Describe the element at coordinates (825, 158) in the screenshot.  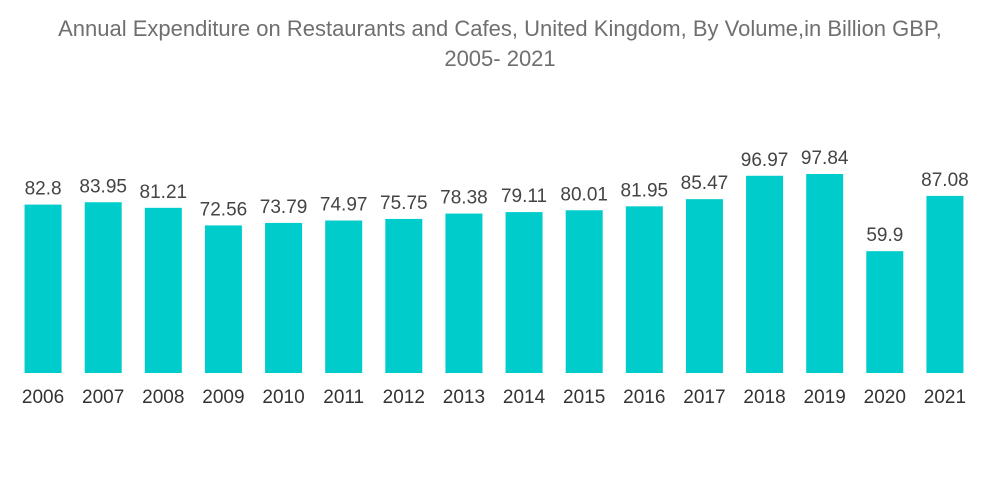
I see `value-label-2019: 97.84` at that location.